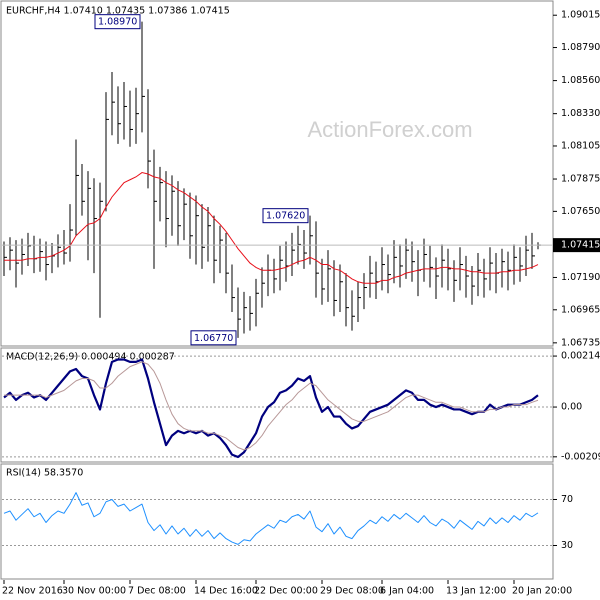 The height and width of the screenshot is (600, 600). I want to click on annotation-label: 1.08970, so click(117, 22).